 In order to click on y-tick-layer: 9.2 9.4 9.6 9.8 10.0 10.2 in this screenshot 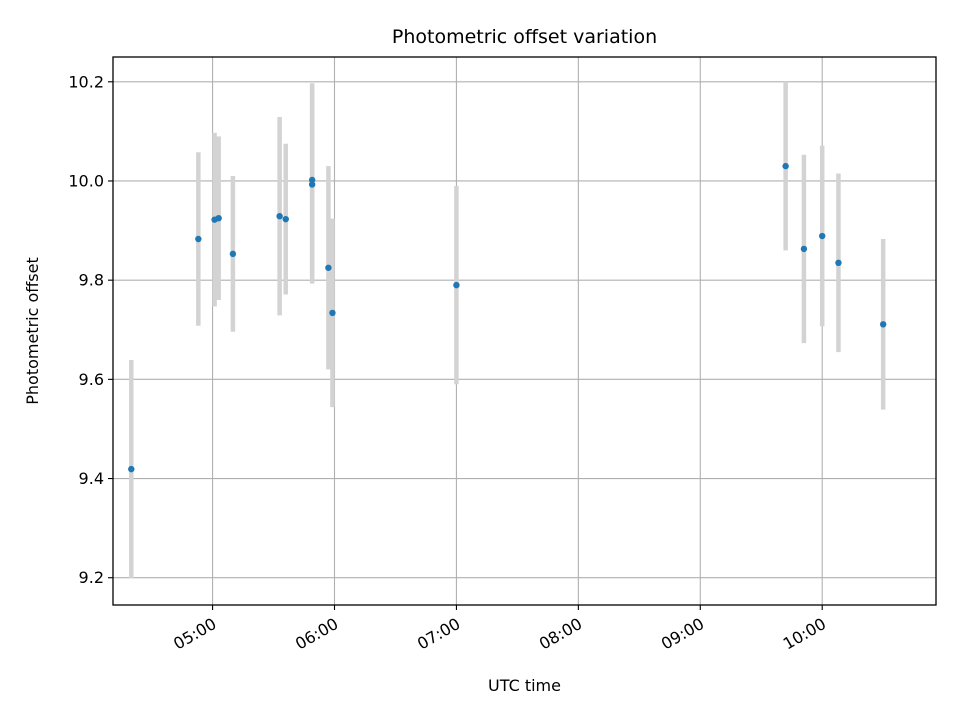, I will do `click(90, 329)`.